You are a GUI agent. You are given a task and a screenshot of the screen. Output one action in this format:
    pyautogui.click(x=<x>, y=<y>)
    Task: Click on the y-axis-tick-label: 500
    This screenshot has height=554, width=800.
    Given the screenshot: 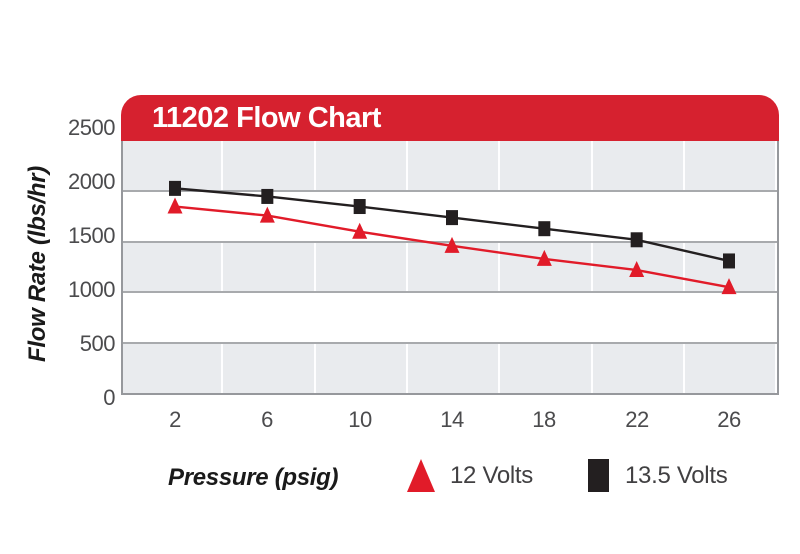 What is the action you would take?
    pyautogui.click(x=97, y=343)
    